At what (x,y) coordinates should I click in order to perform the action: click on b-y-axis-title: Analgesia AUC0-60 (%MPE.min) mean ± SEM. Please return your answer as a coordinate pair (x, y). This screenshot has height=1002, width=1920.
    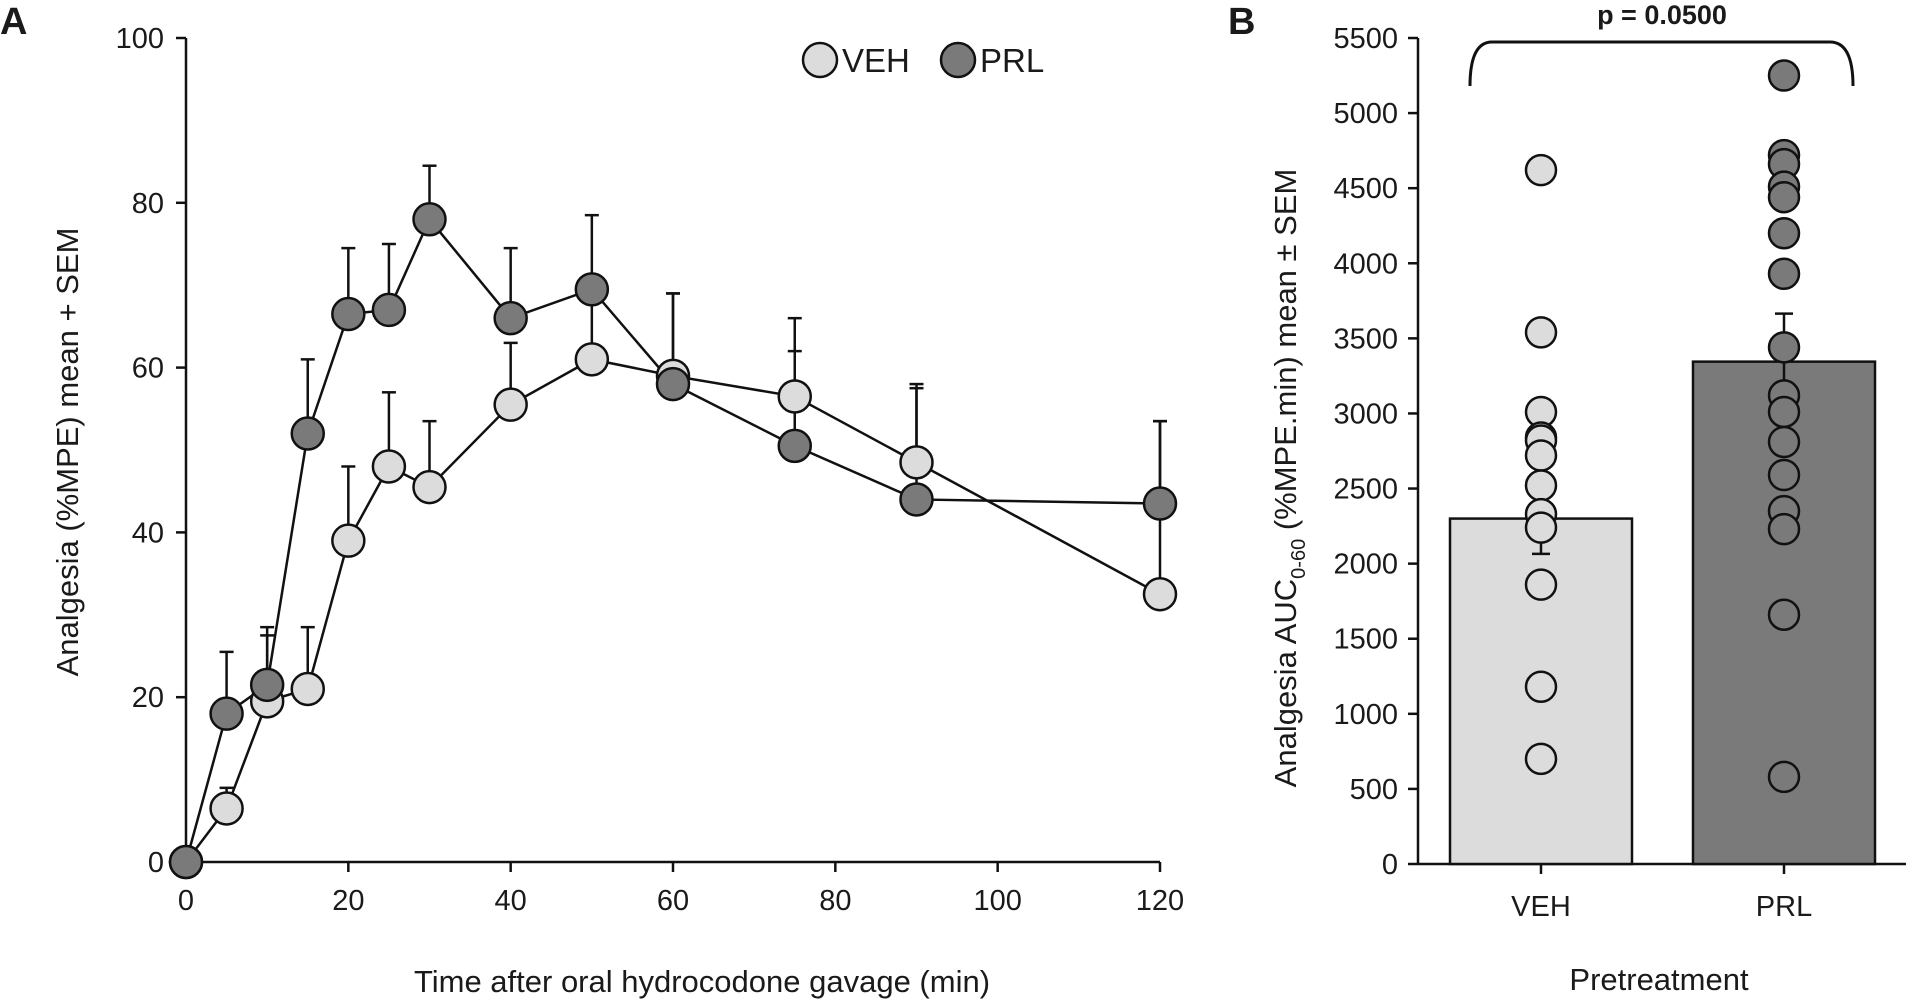
    Looking at the image, I should click on (1289, 478).